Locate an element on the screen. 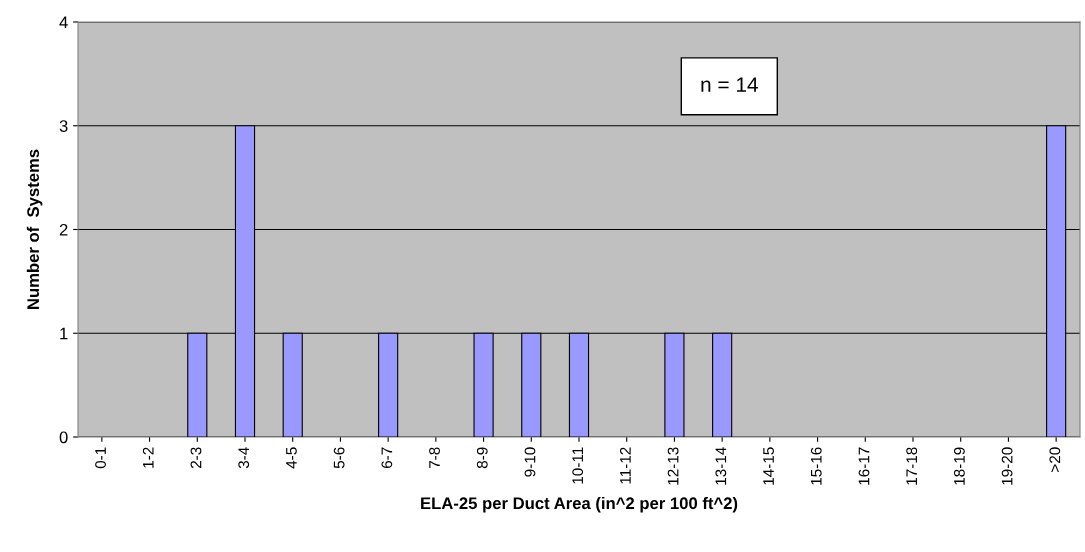  x-tick-label: 17-18 is located at coordinates (912, 466).